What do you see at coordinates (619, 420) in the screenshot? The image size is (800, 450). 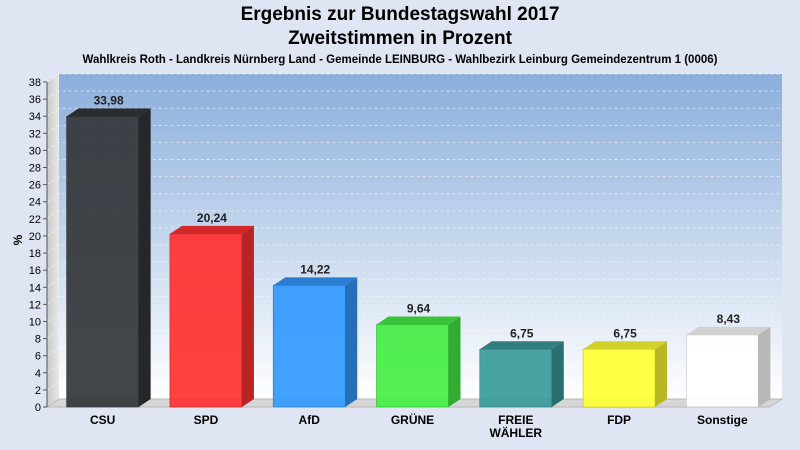 I see `x-tick-label-5: FDP` at bounding box center [619, 420].